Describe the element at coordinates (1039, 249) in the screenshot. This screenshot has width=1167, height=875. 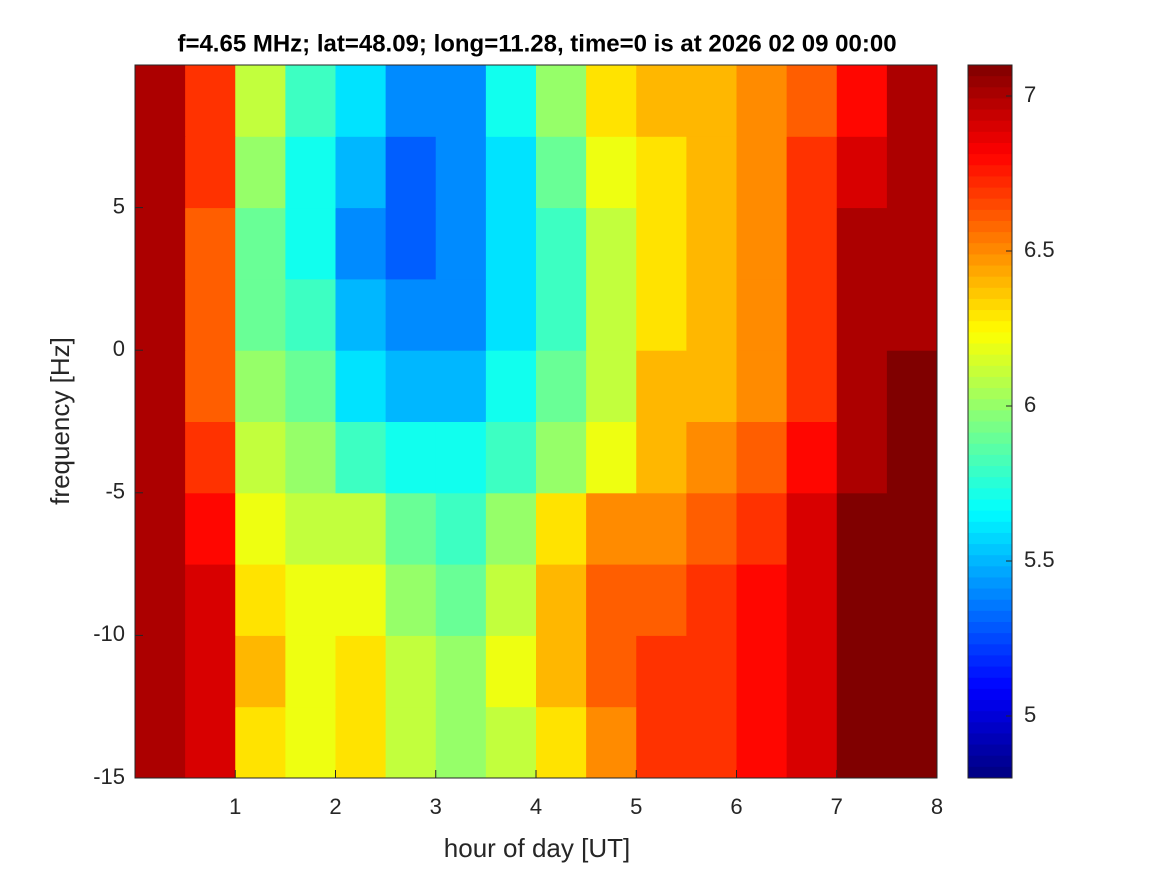
I see `colorbar-tick-label: 6.5` at that location.